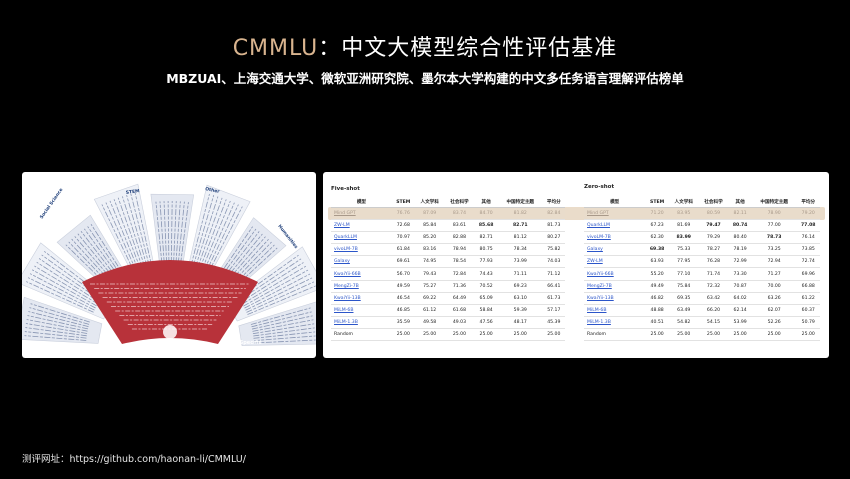  I want to click on table-row: vivoLM-7B 61.84 83.16 78.94 80.75 78.34 75.82, so click(448, 250).